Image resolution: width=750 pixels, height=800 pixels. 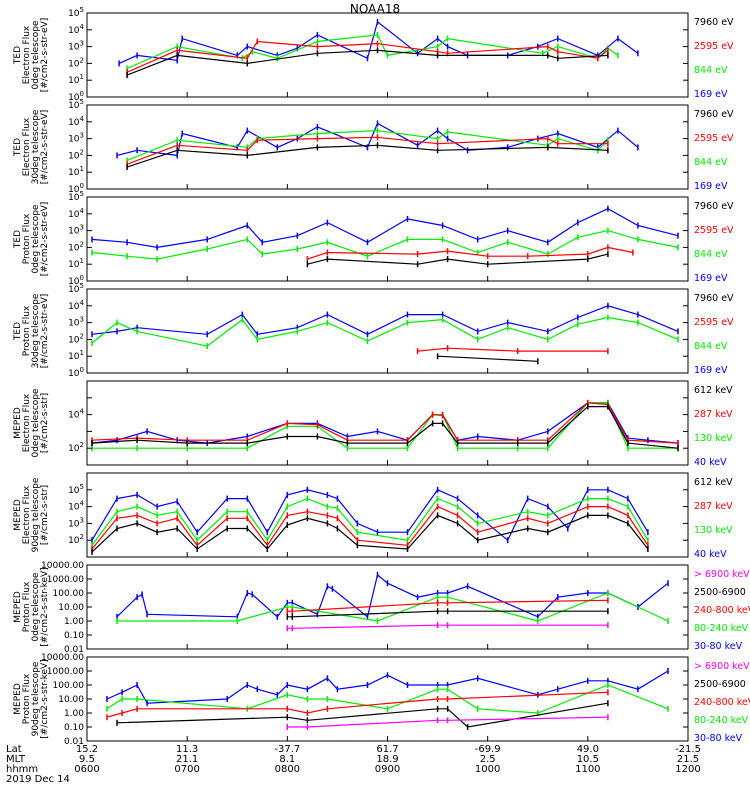 I want to click on panel-frame, so click(x=387, y=607).